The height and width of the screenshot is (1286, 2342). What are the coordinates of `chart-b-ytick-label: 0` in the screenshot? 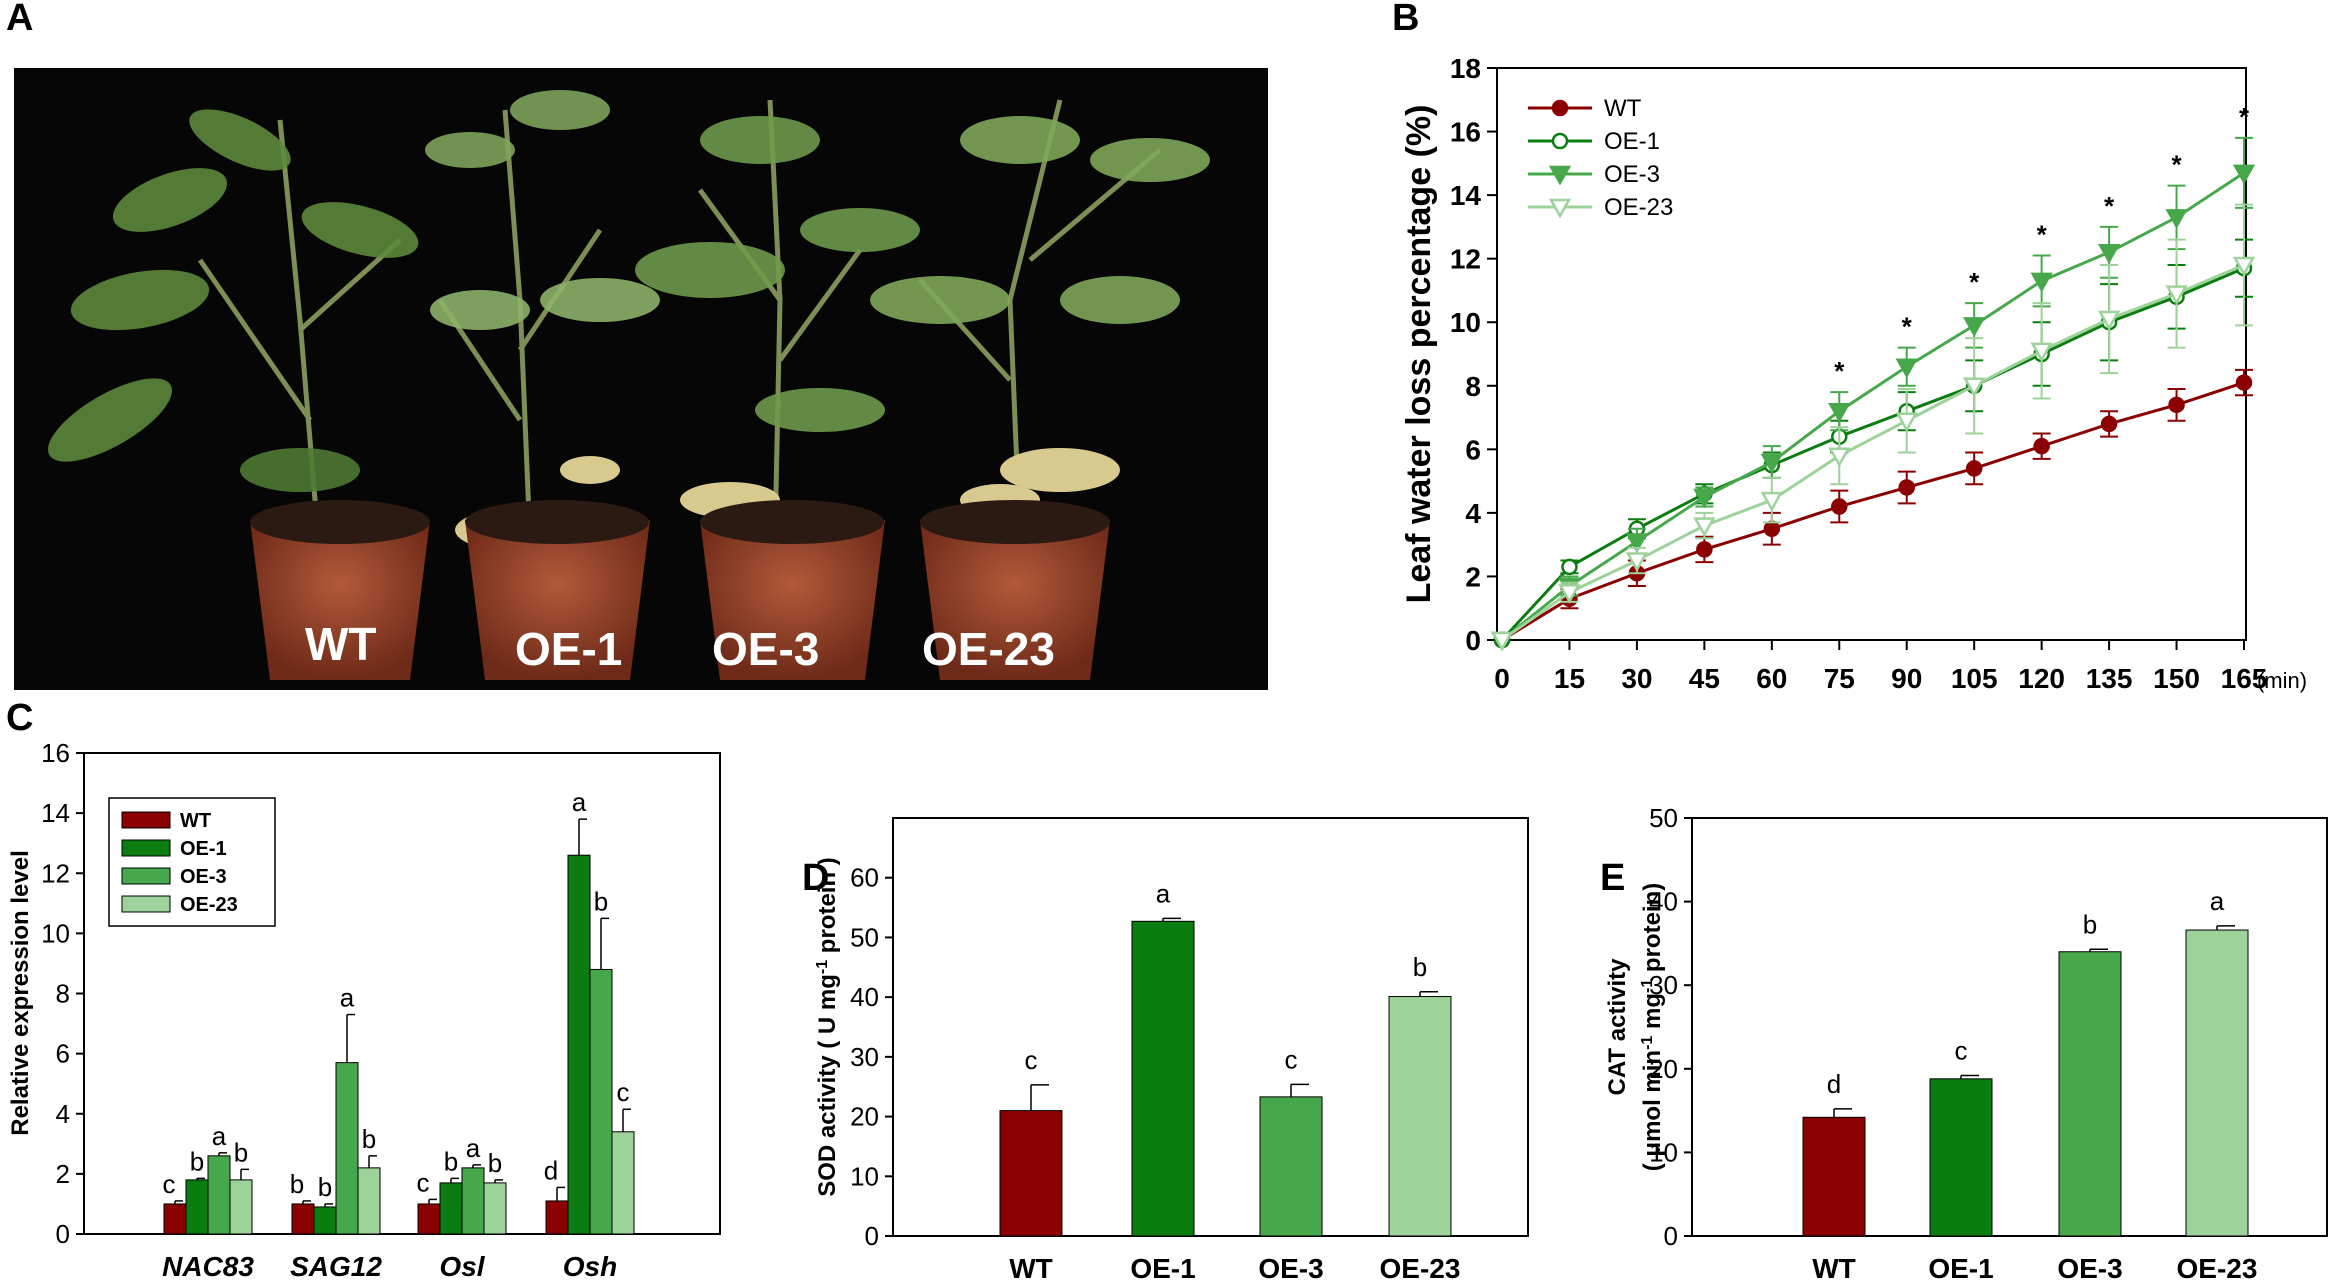 It's located at (1473, 640).